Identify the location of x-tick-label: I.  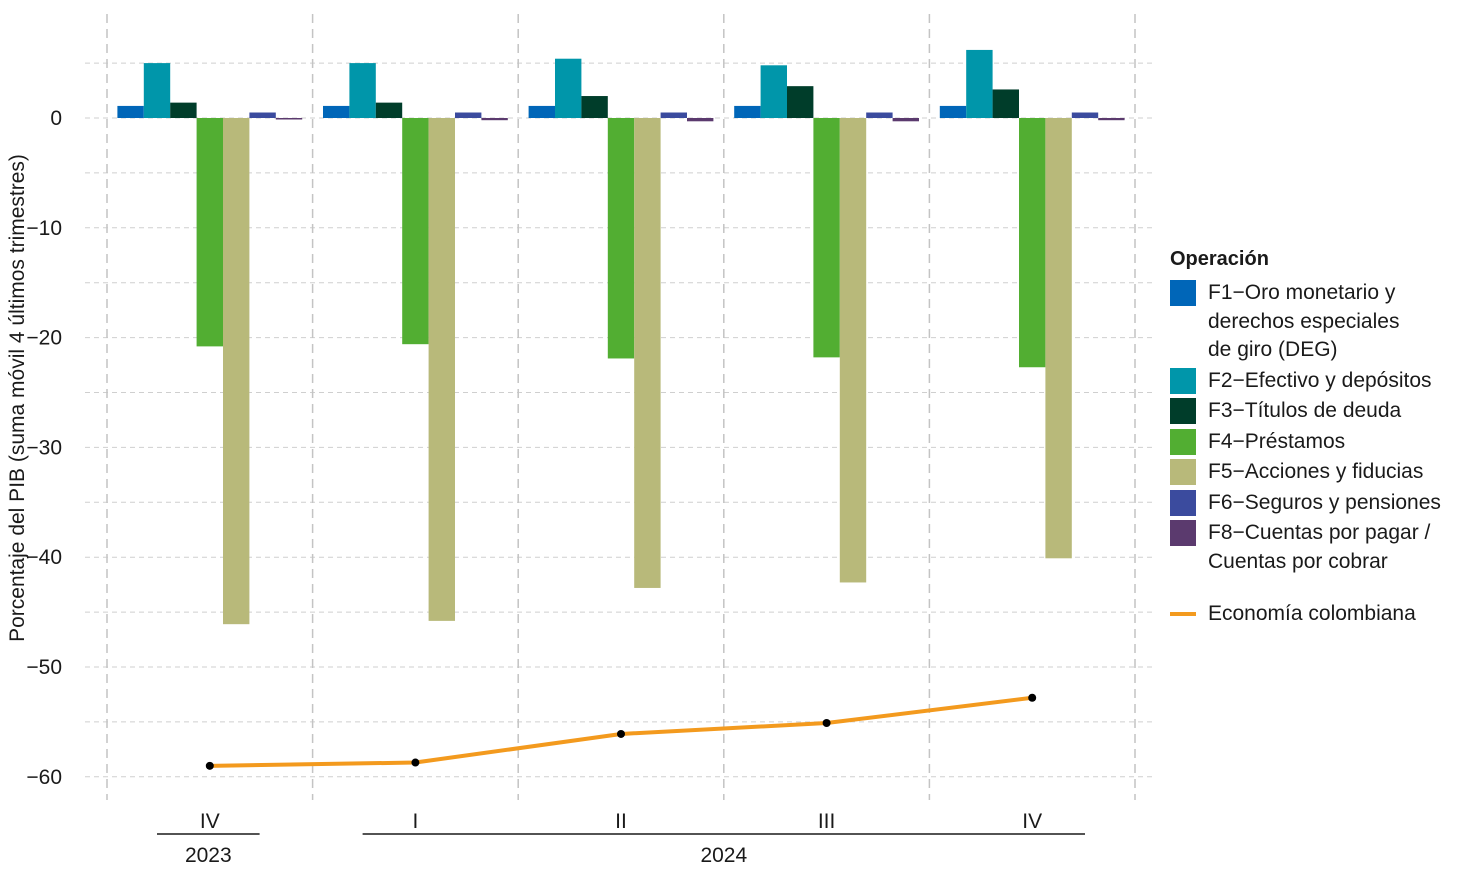
(415, 821).